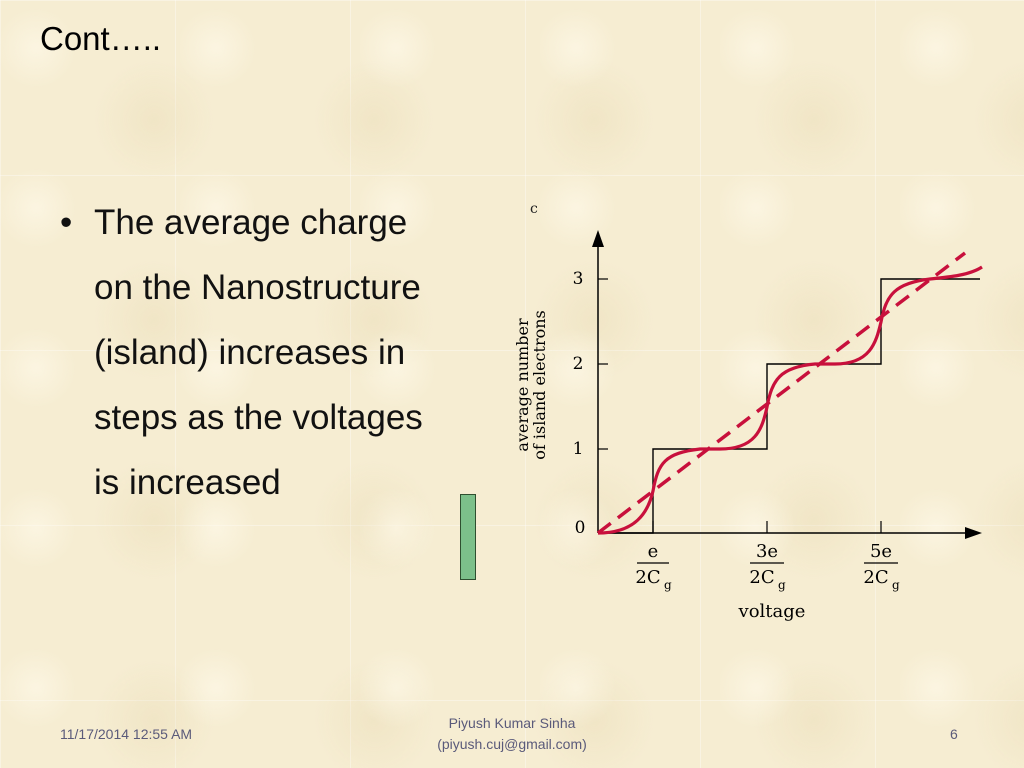 The width and height of the screenshot is (1024, 768). I want to click on bullet-line: steps as the voltages, so click(258, 417).